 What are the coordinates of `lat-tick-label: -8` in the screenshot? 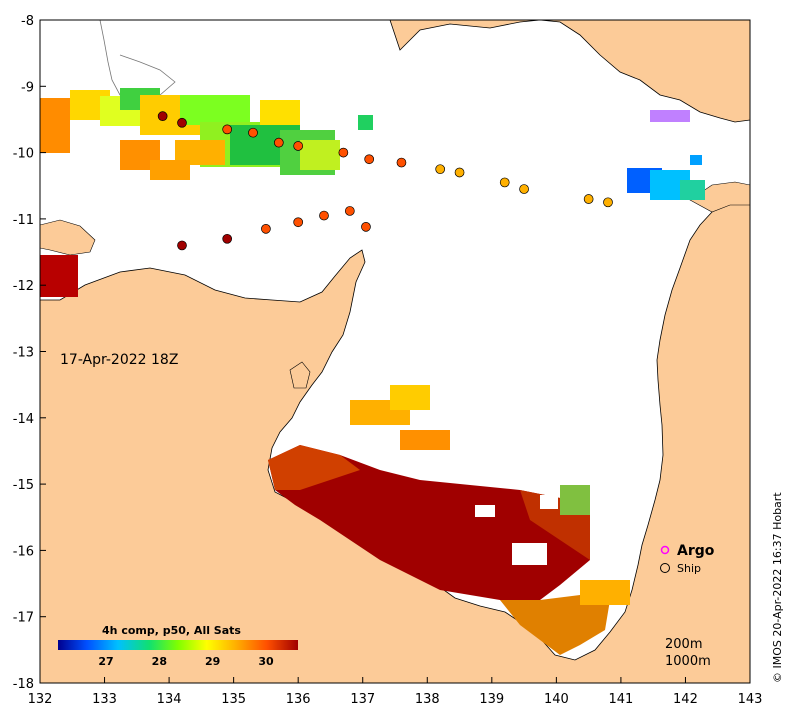 It's located at (27, 21).